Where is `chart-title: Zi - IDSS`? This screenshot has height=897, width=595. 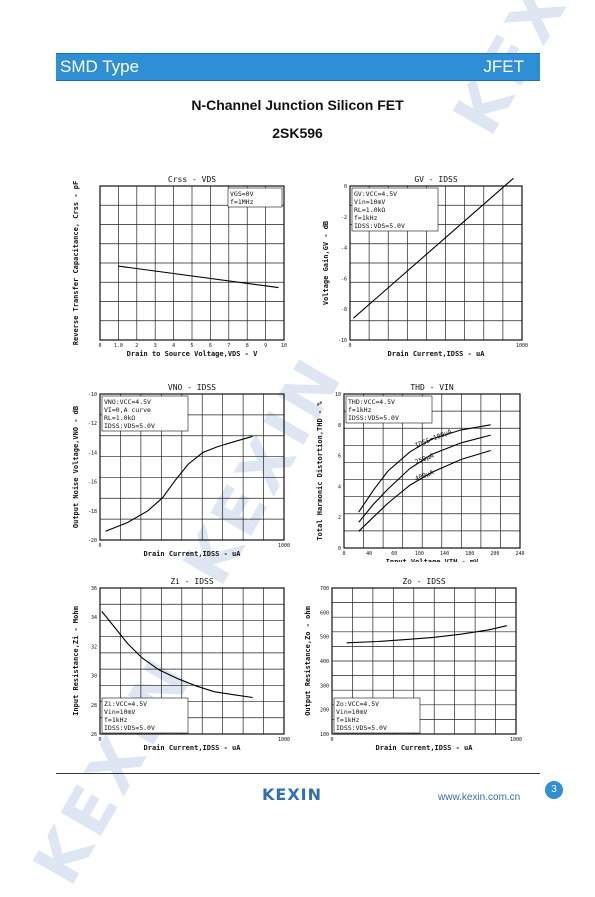 chart-title: Zi - IDSS is located at coordinates (192, 581).